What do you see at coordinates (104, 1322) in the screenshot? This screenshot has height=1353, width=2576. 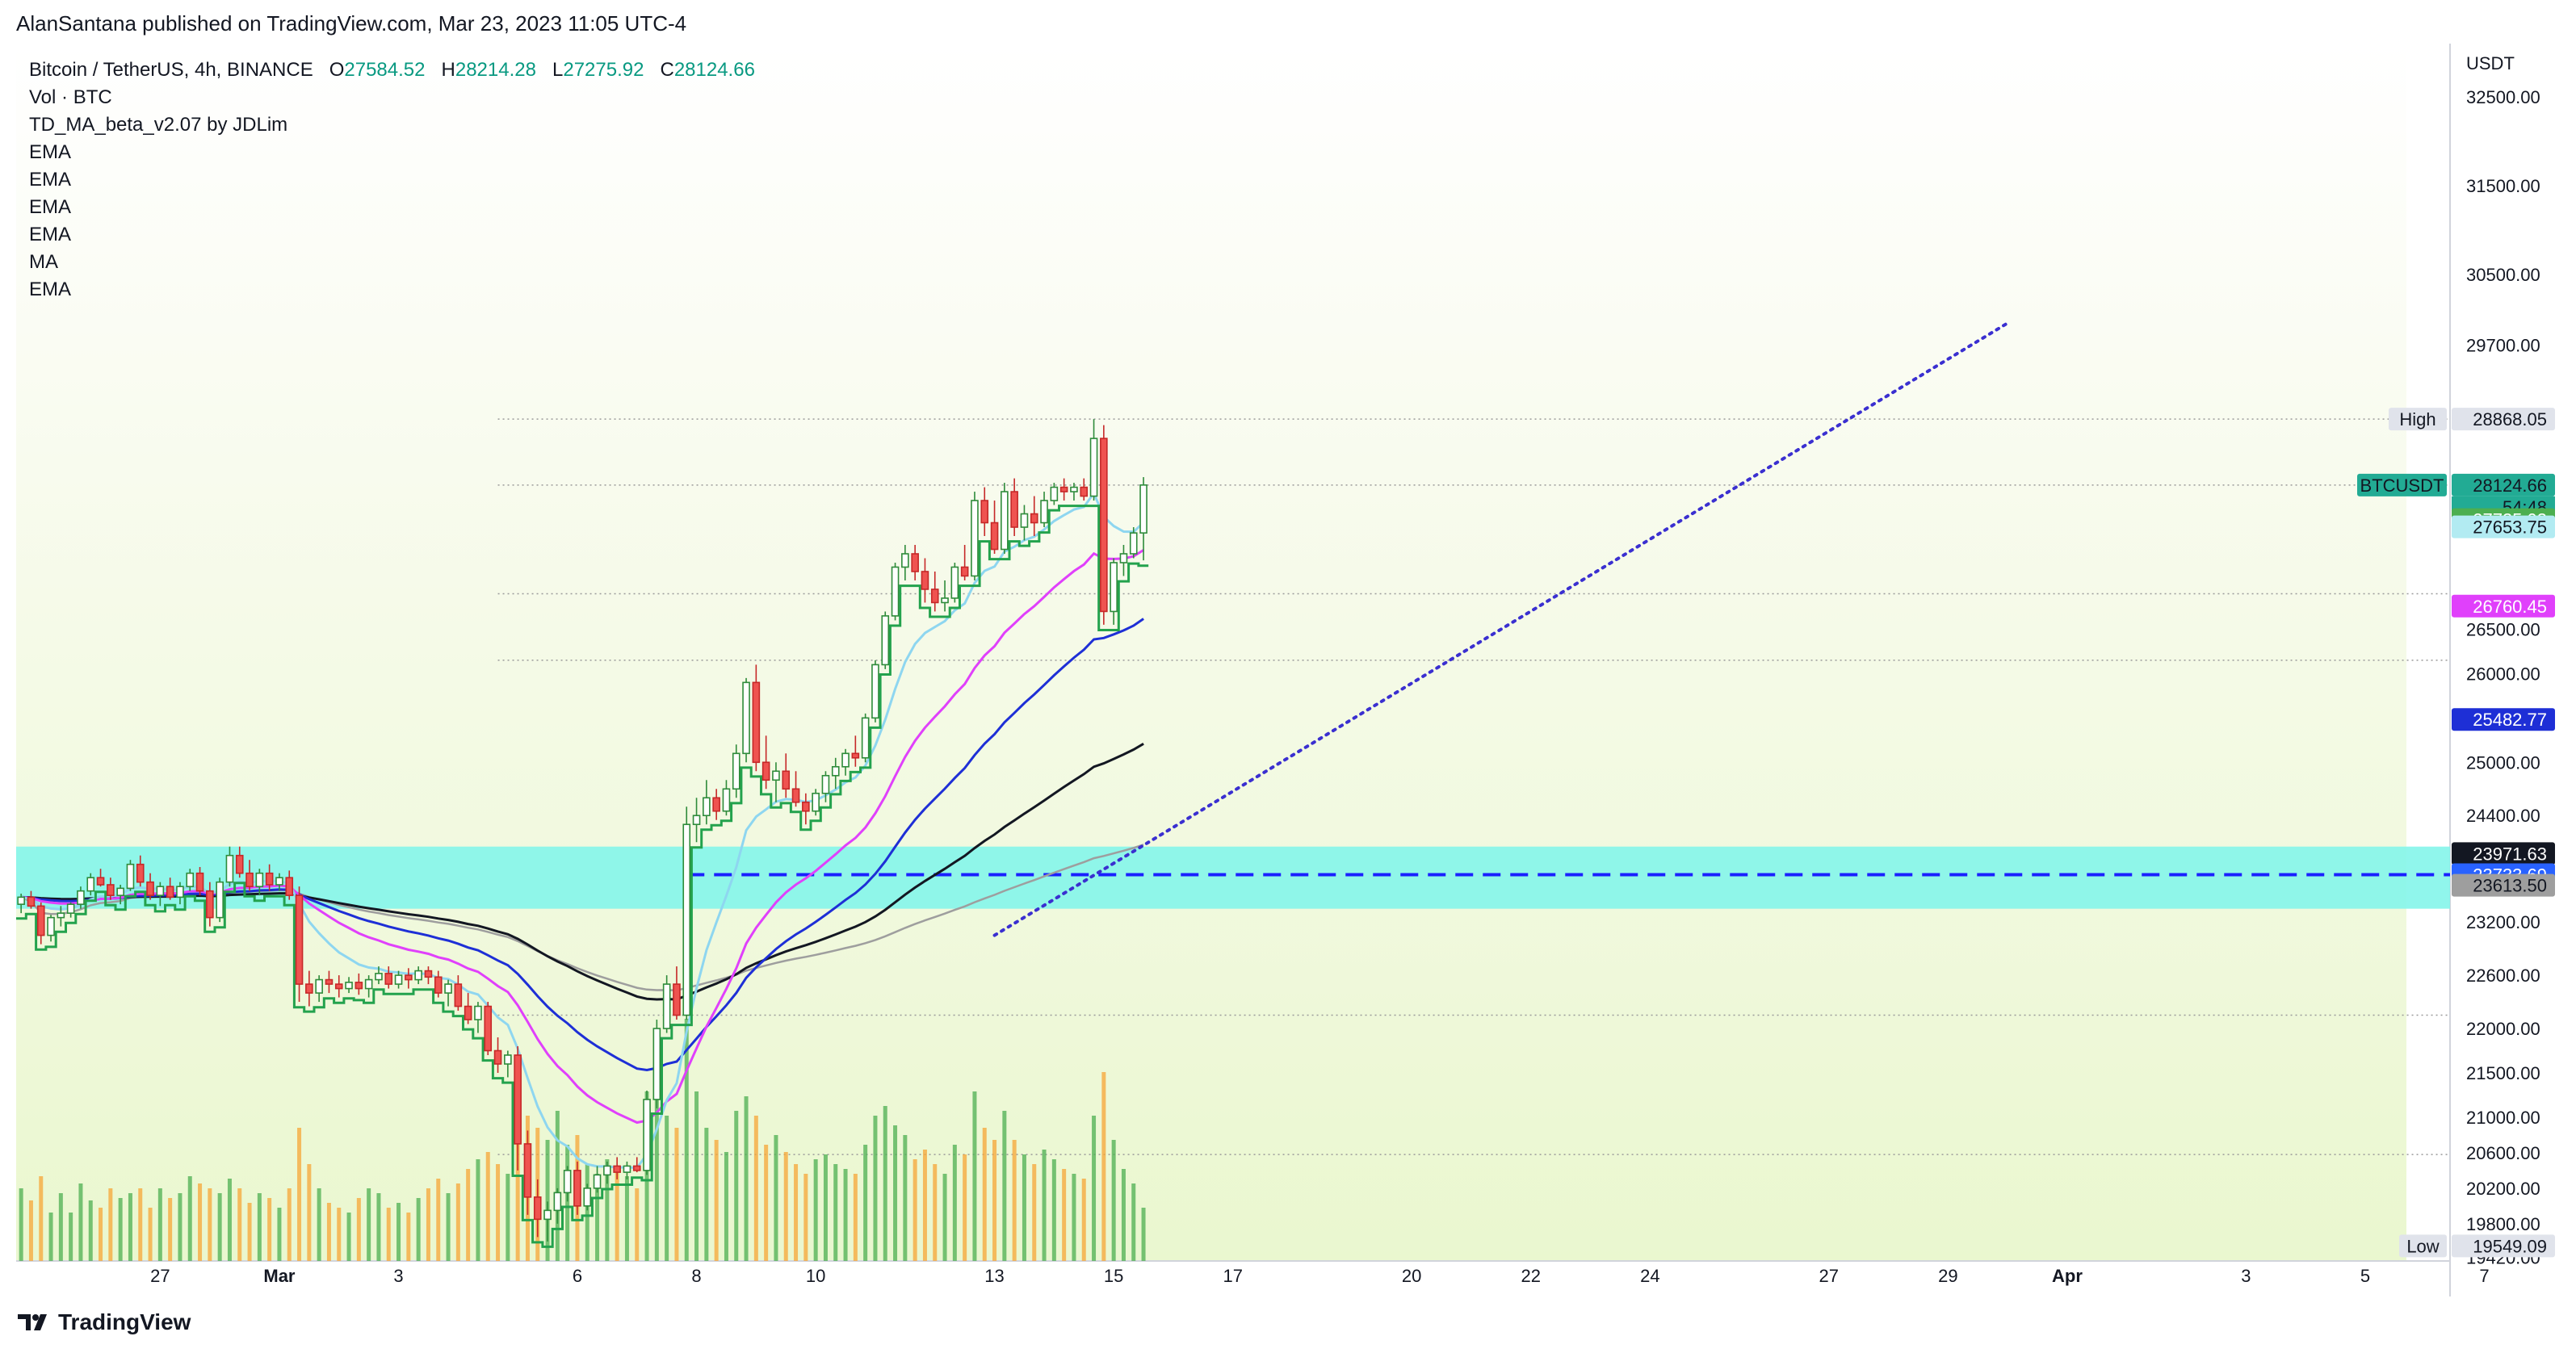 I see `footer-brand: TradingView` at bounding box center [104, 1322].